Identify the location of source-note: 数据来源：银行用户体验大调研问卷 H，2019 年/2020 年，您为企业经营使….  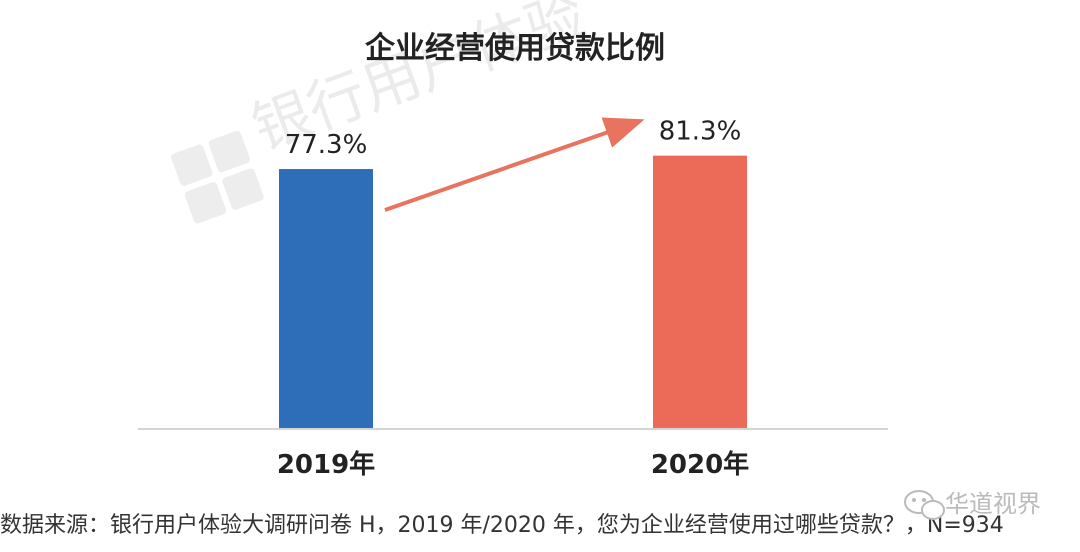
(502, 525).